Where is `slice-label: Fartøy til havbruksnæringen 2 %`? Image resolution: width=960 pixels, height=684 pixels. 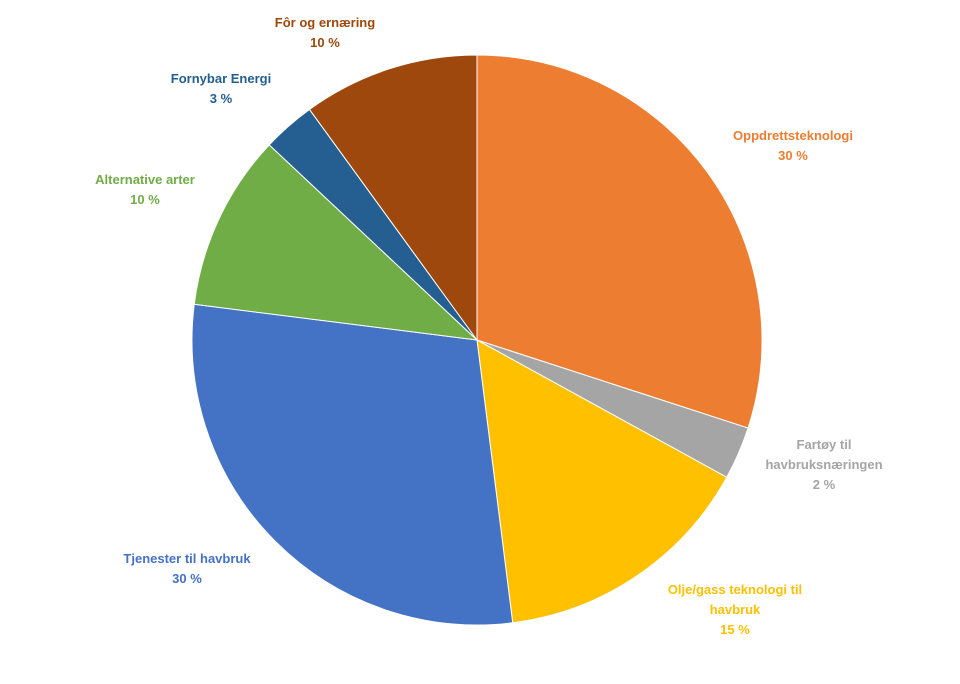
slice-label: Fartøy til havbruksnæringen 2 % is located at coordinates (823, 464).